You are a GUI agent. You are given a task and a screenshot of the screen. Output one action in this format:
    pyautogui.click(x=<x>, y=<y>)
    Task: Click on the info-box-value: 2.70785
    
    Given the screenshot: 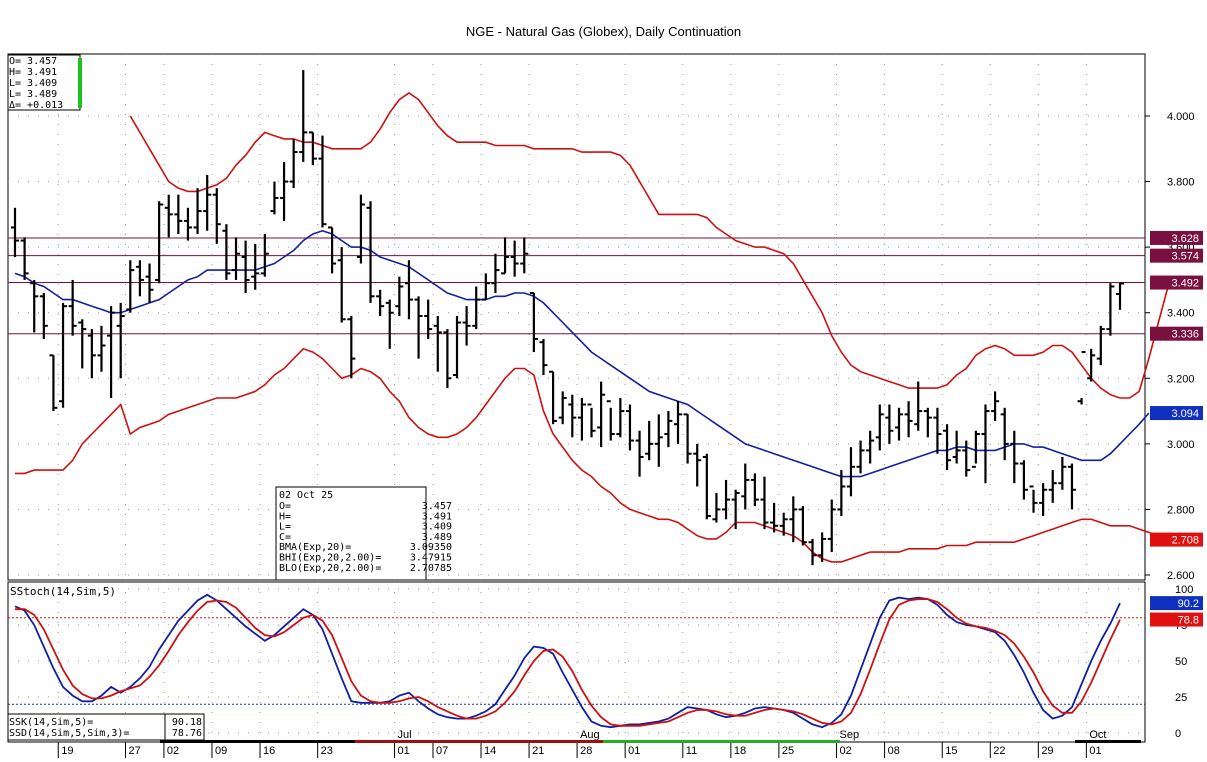 What is the action you would take?
    pyautogui.click(x=431, y=568)
    